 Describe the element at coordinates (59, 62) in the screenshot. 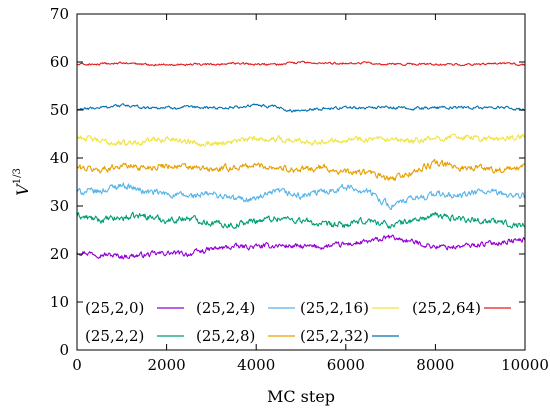

I see `y-tick-label: 60` at that location.